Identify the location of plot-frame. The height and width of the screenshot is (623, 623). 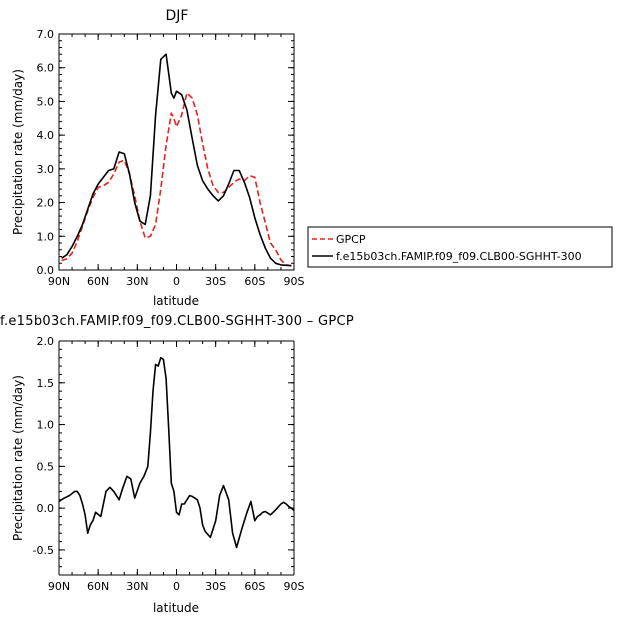
(176, 152).